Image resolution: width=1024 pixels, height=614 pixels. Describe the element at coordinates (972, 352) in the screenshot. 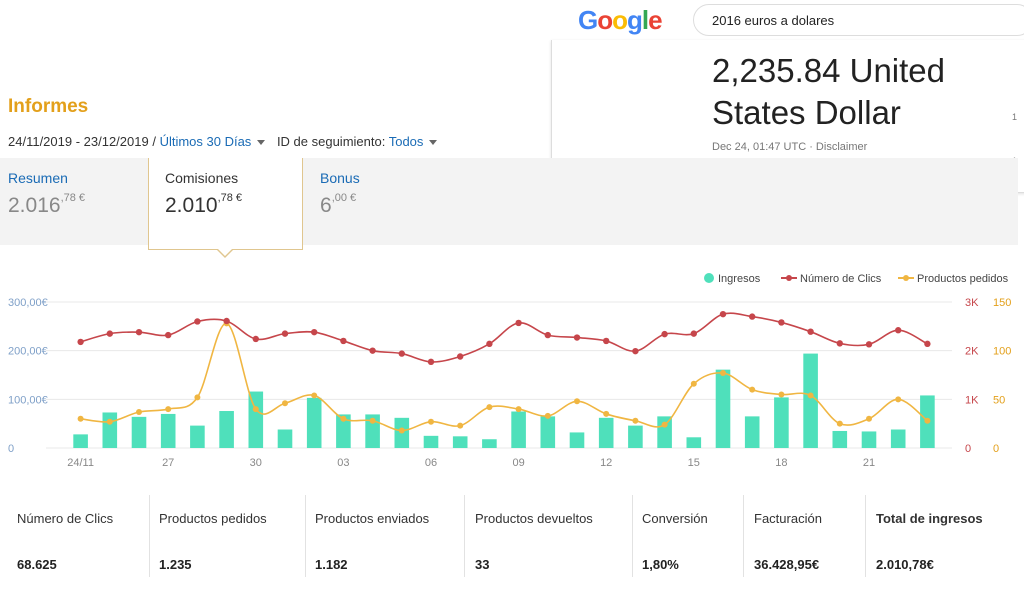

I see `mid-axis-label: 2K` at that location.